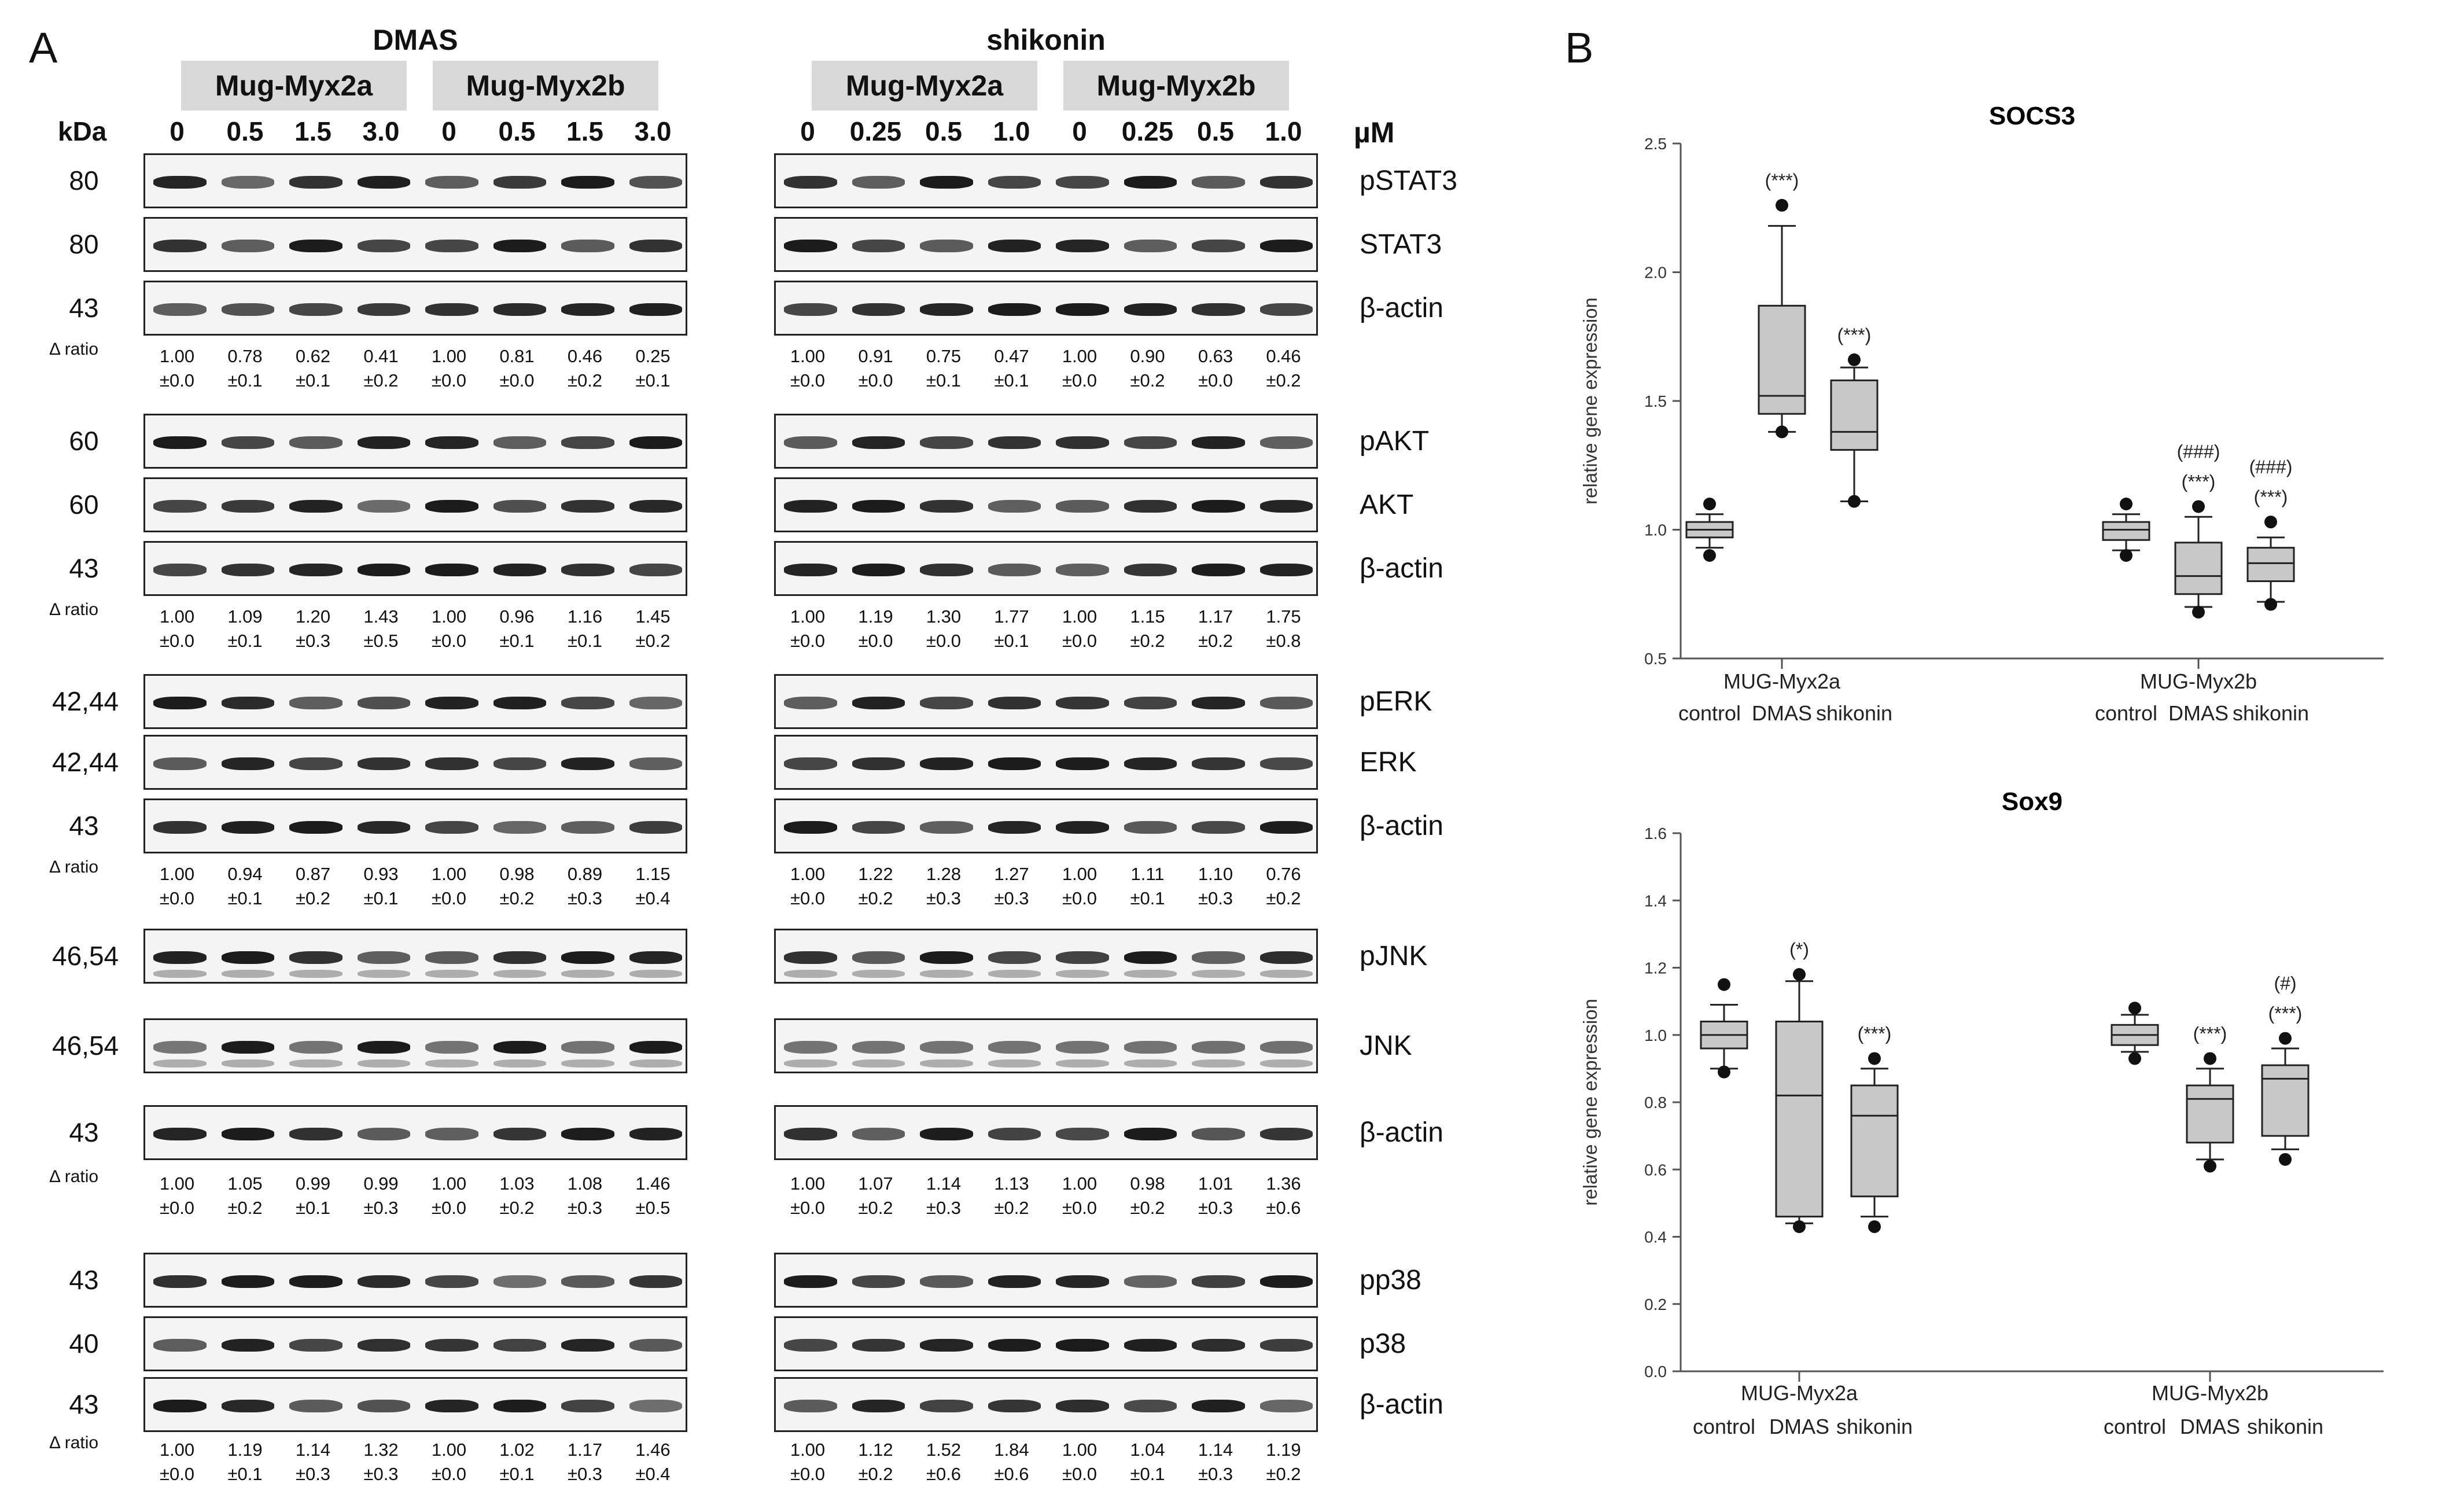 The height and width of the screenshot is (1509, 2464). I want to click on ratio-mean: 1.12, so click(875, 1450).